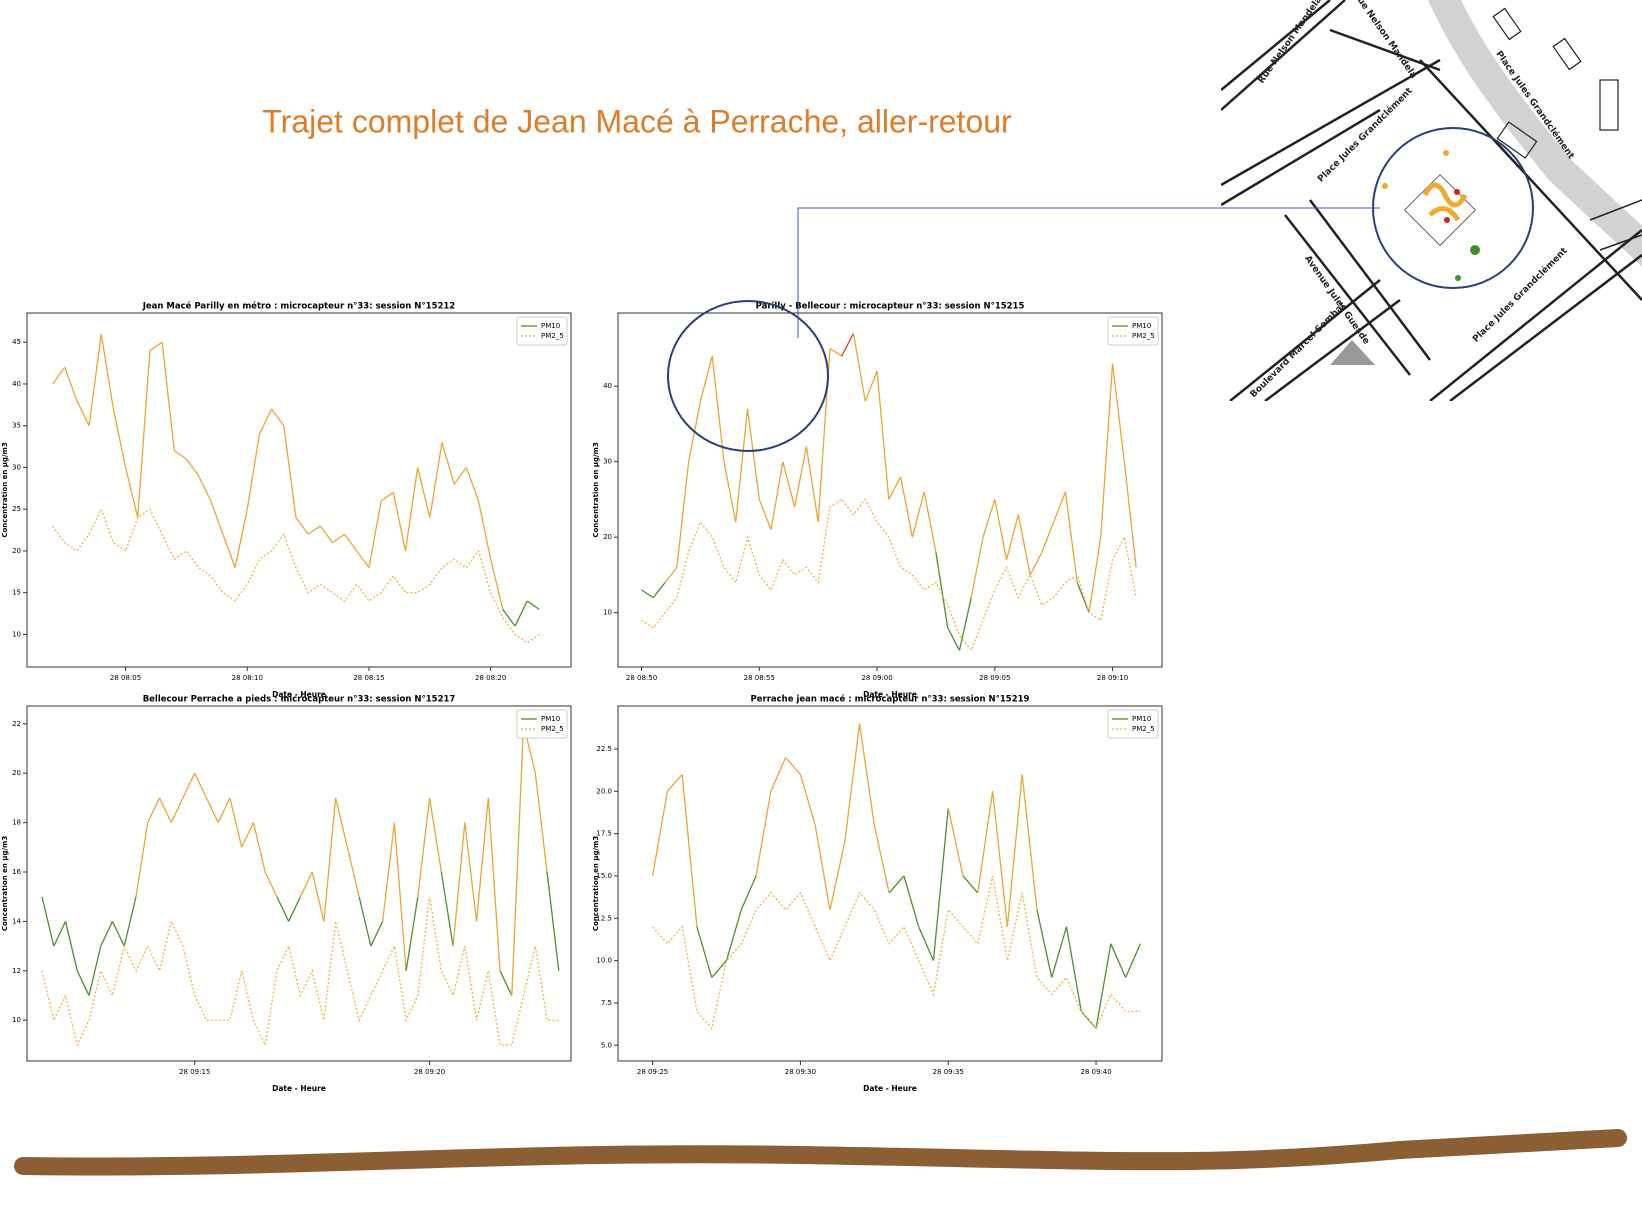 This screenshot has height=1232, width=1642. I want to click on y-axis-label: Concentration en µg/m3, so click(5, 489).